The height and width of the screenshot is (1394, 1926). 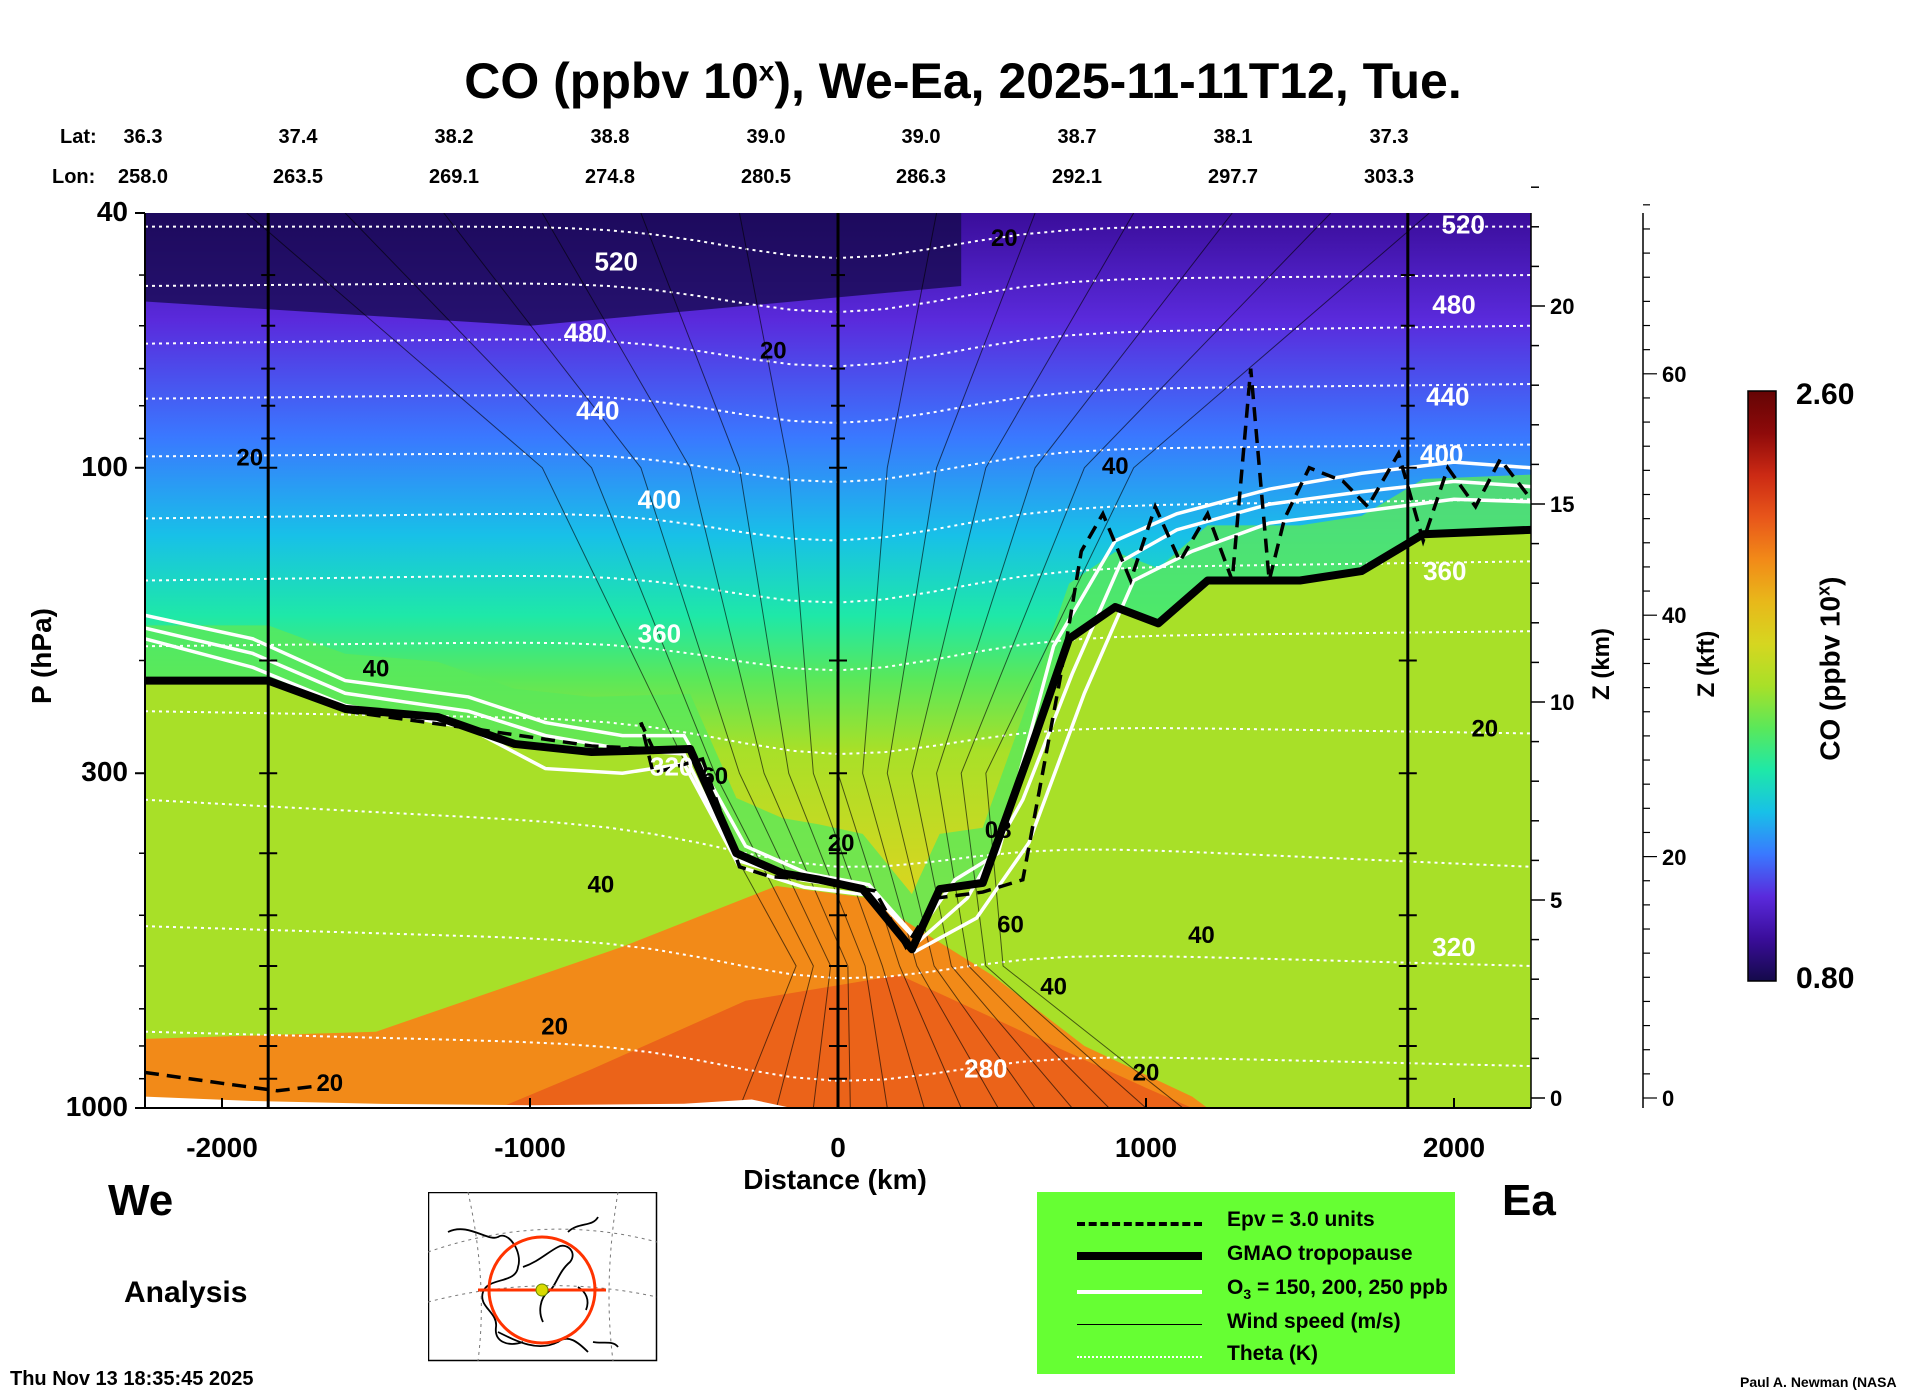 What do you see at coordinates (835, 1179) in the screenshot?
I see `x-axis-label: Distance (km)` at bounding box center [835, 1179].